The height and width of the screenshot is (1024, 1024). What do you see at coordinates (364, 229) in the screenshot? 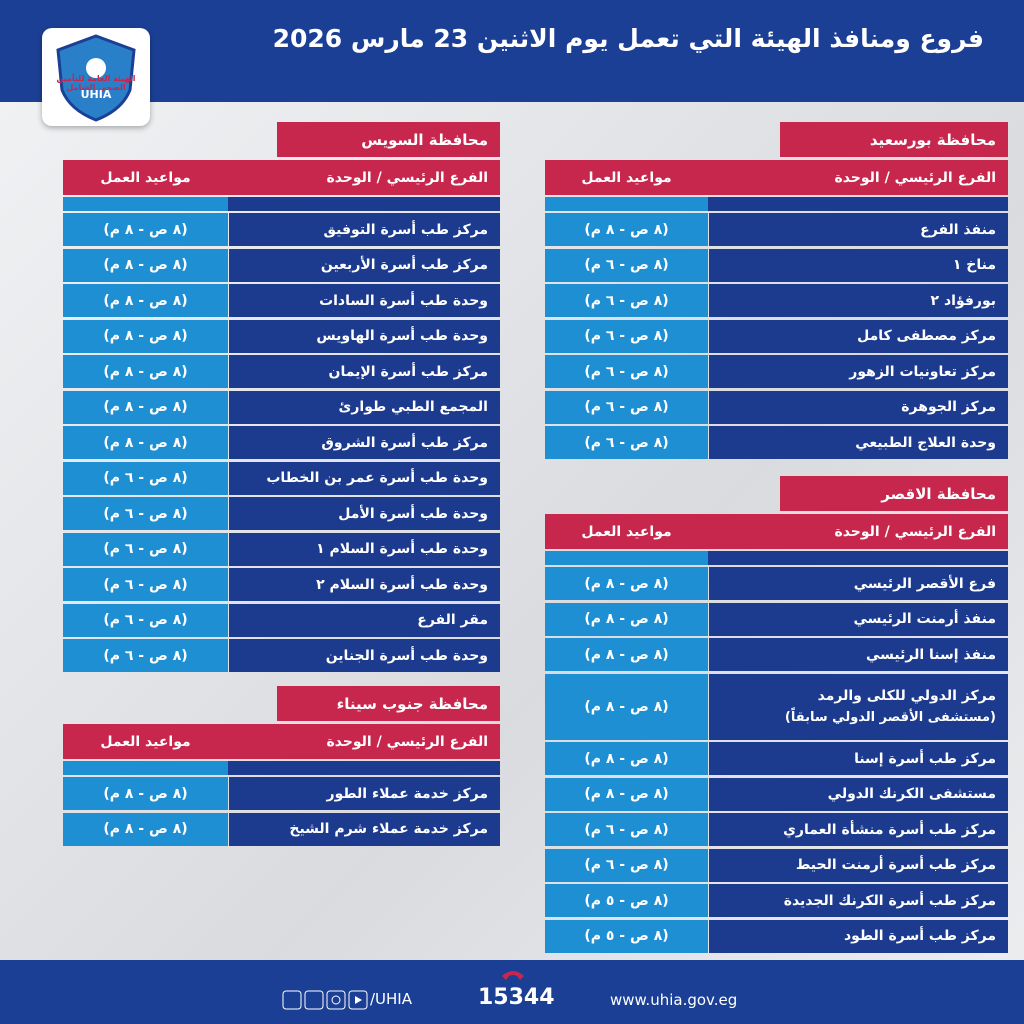
I see `unit-cell: مركز طب أسرة التوفيق` at bounding box center [364, 229].